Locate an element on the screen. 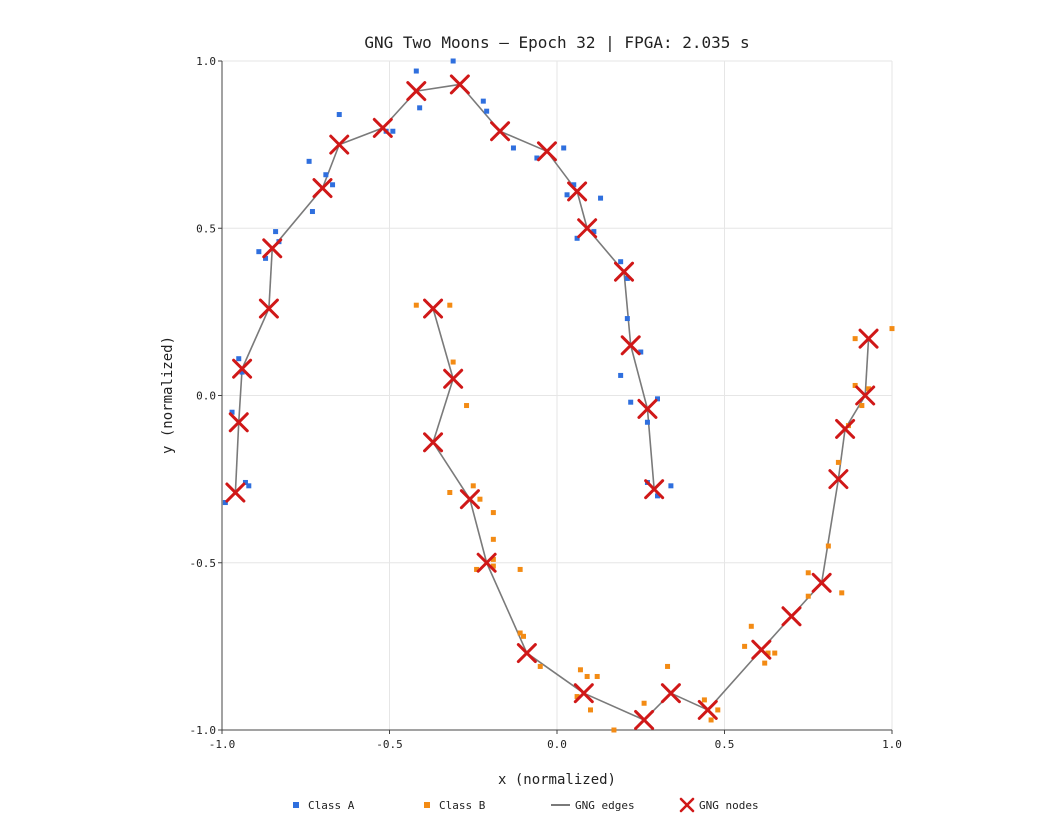  legend: Class A Class B GNG edges GNG nodes is located at coordinates (526, 805).